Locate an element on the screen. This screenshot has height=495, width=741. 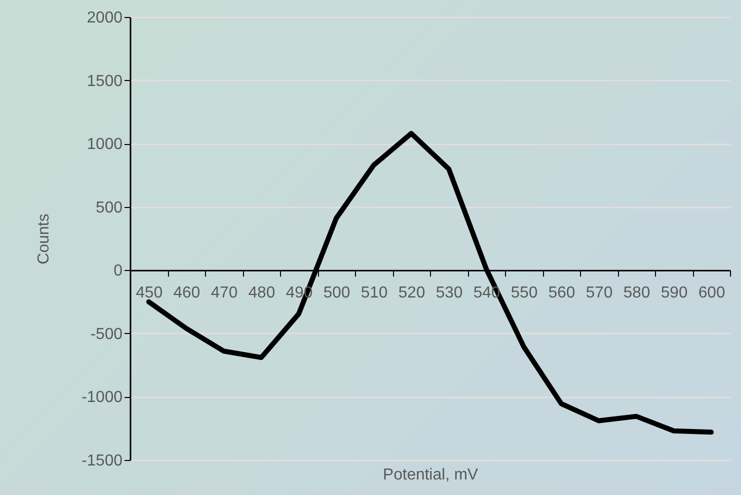
x-tick-label: 450 is located at coordinates (149, 293).